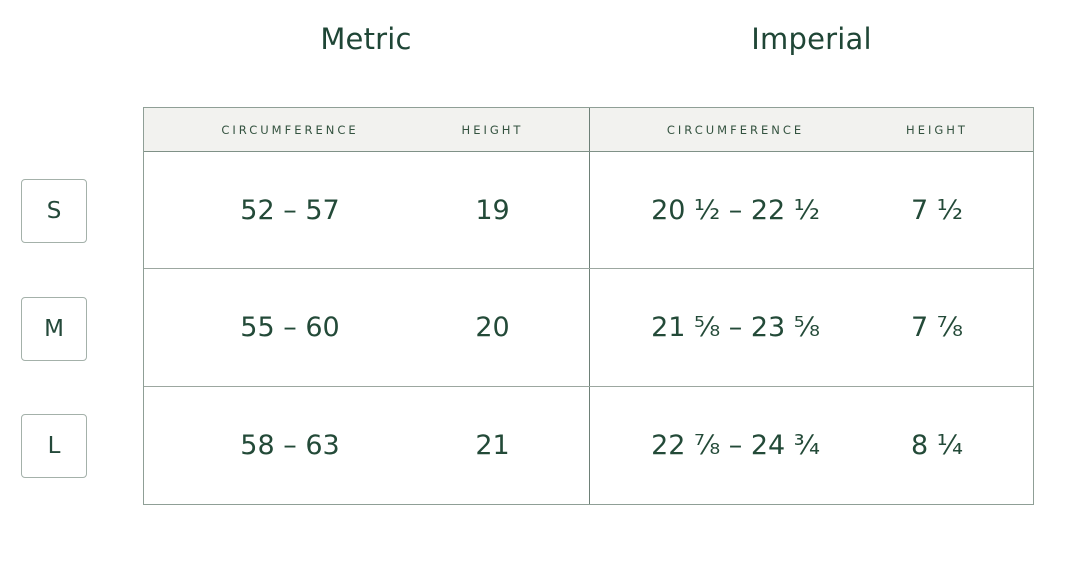 This screenshot has width=1080, height=562. What do you see at coordinates (290, 129) in the screenshot?
I see `metric-circumference-header: CIRCUMFERENCE` at bounding box center [290, 129].